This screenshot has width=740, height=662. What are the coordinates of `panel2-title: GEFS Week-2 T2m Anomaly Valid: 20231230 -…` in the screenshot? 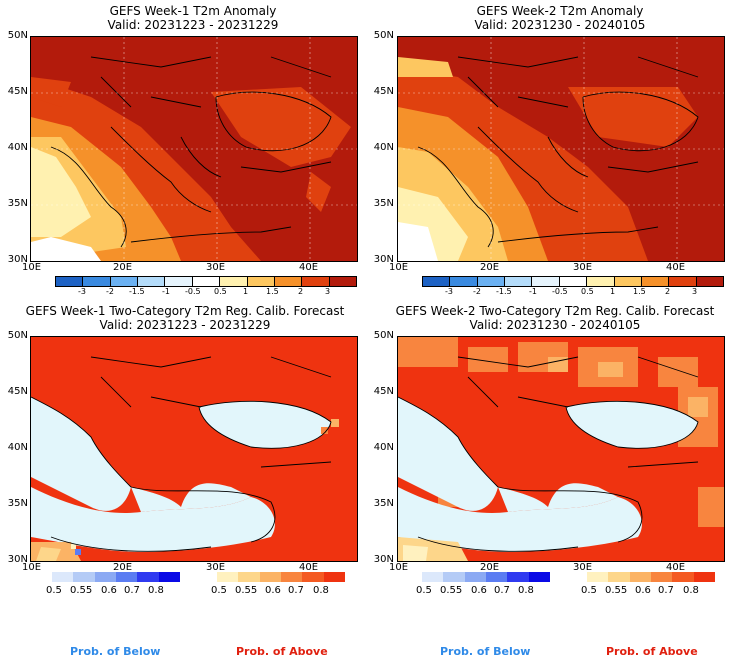 It's located at (560, 18).